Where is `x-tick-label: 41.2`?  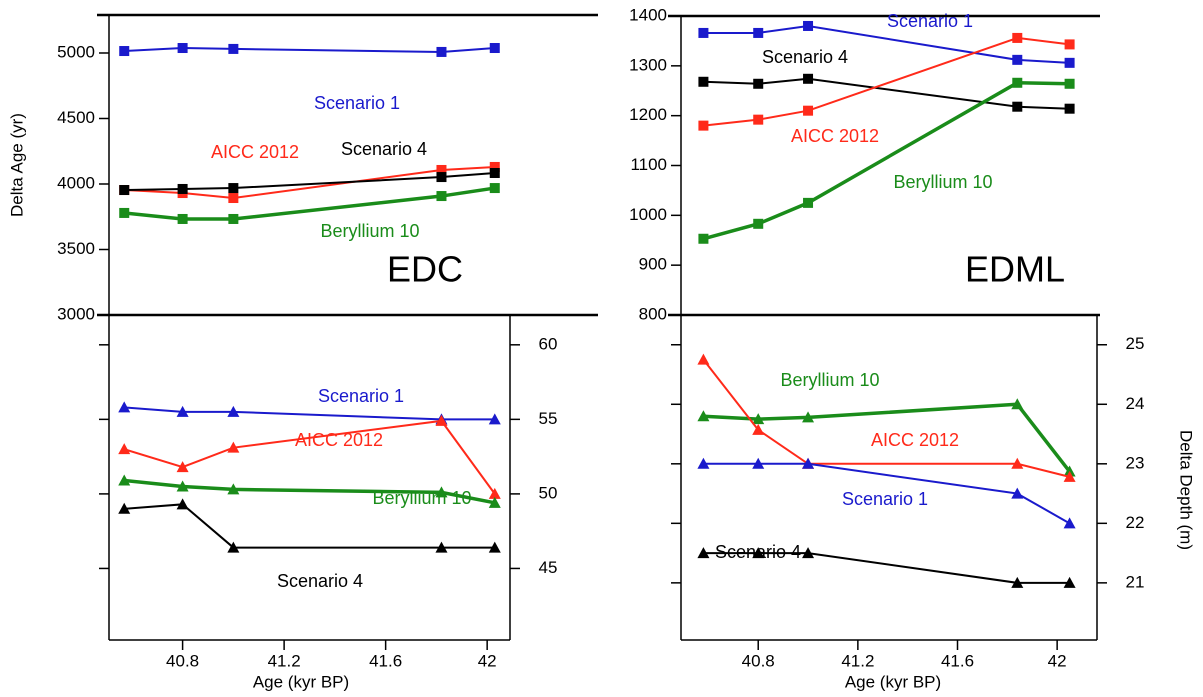
x-tick-label: 41.2 is located at coordinates (857, 660).